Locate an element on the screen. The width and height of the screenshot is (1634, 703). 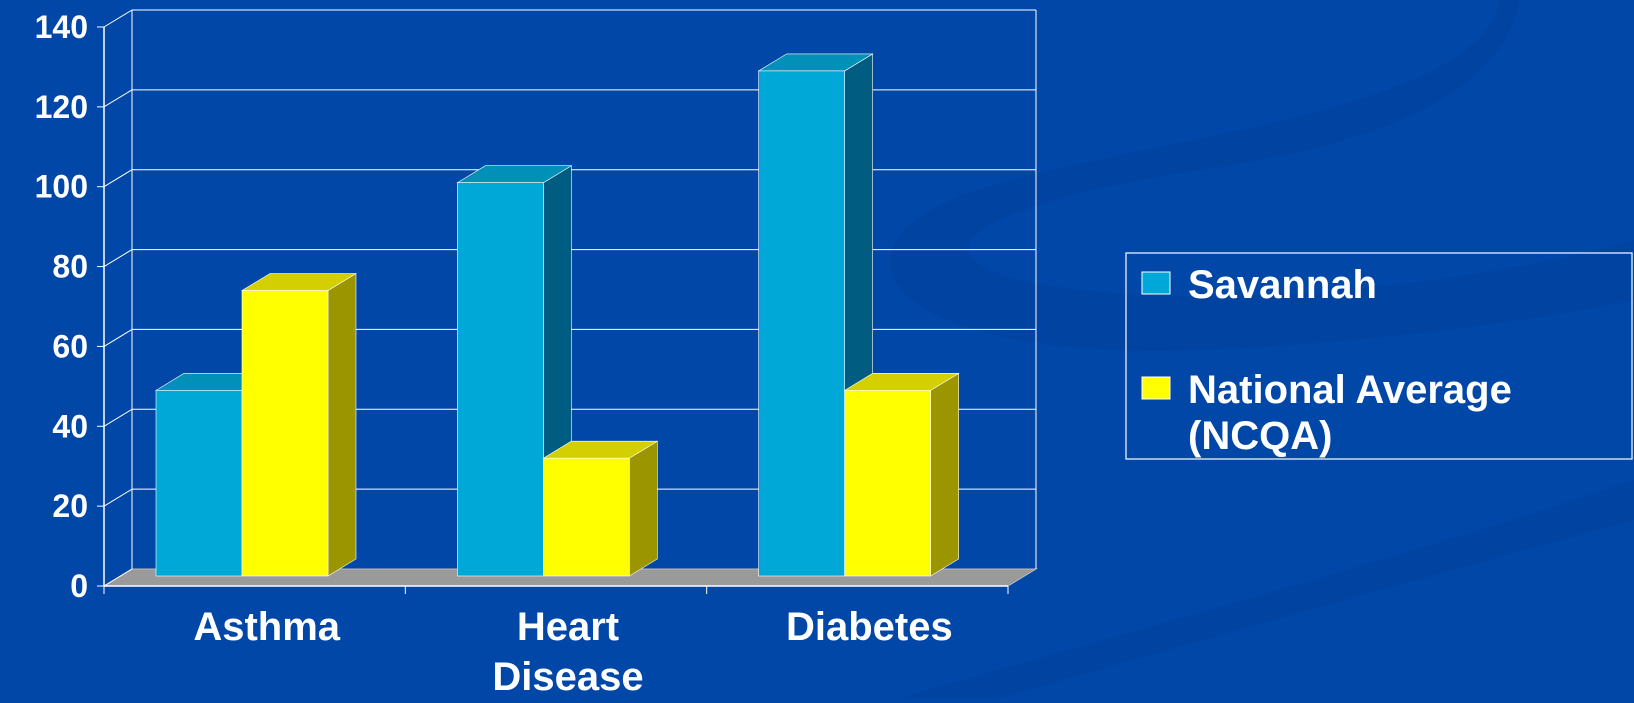
x-tick-label: Asthma is located at coordinates (266, 627).